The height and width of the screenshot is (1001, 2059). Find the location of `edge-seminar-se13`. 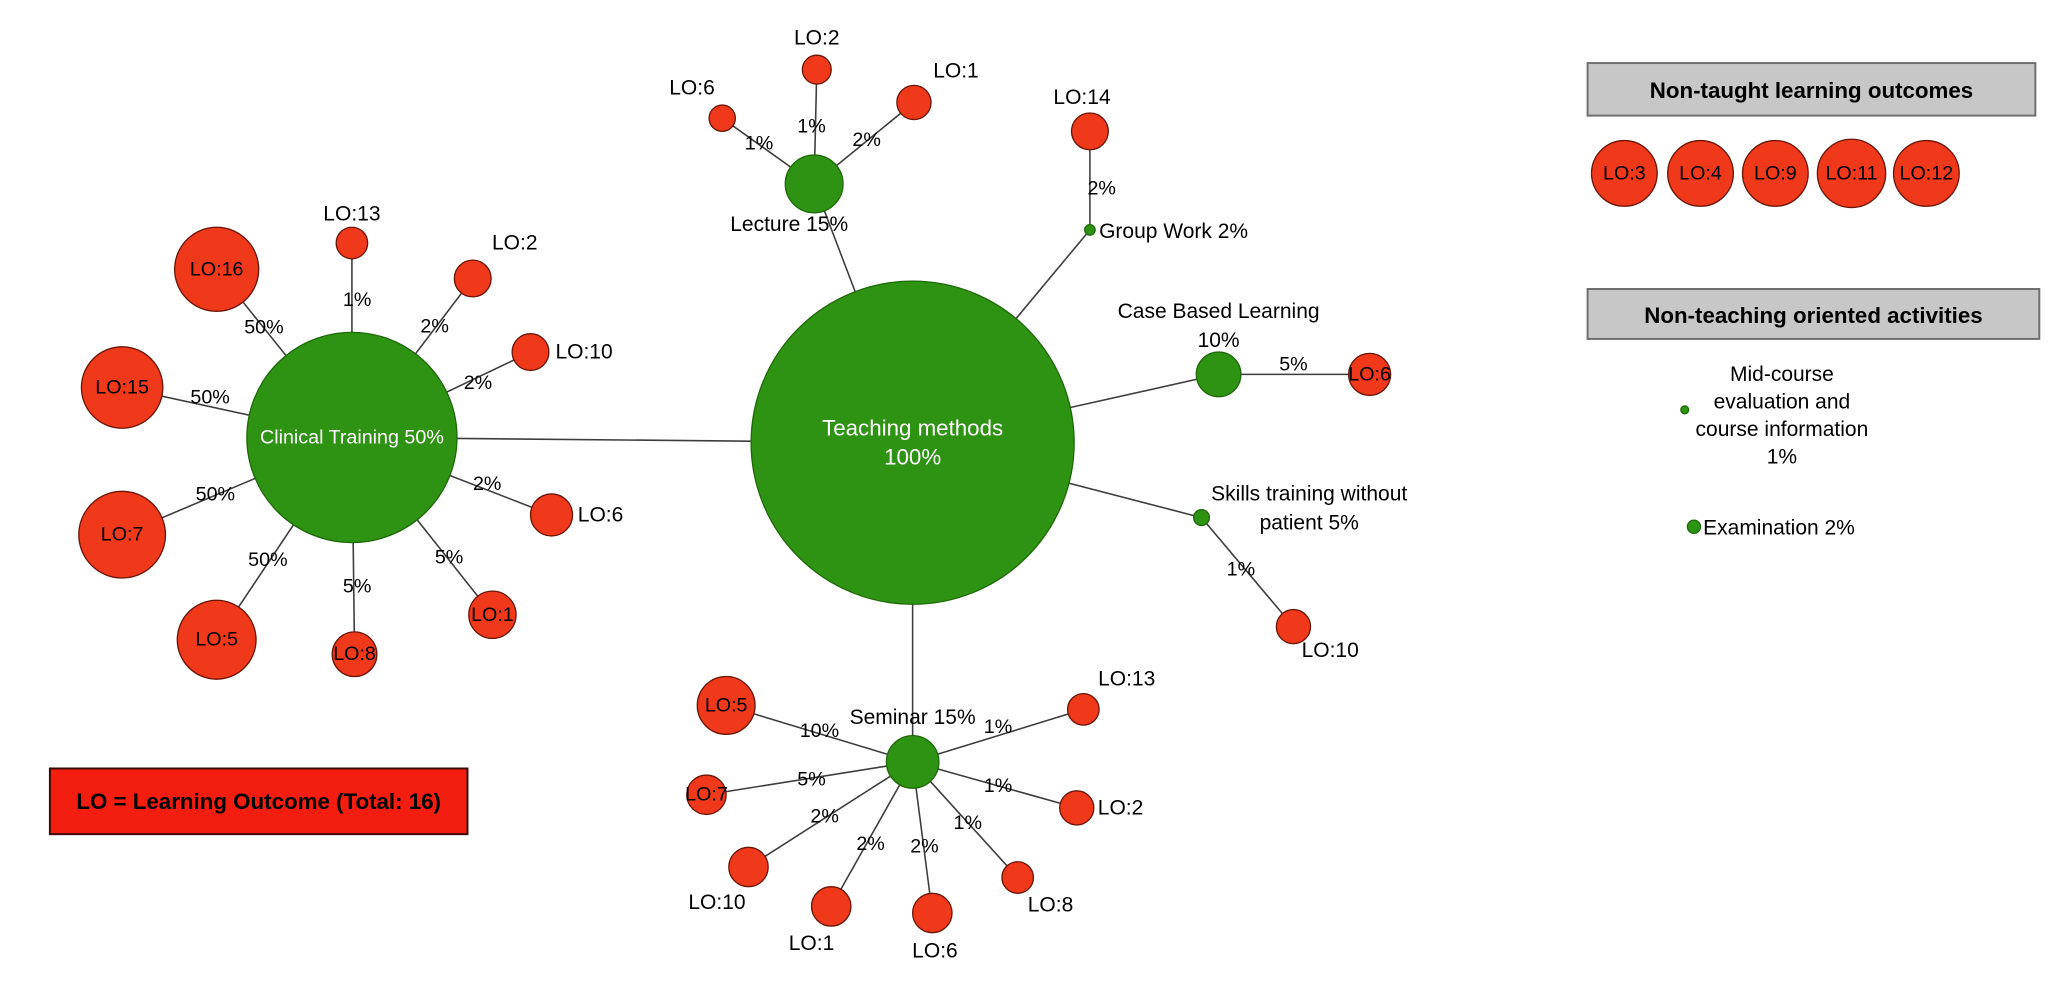

edge-seminar-se13 is located at coordinates (998, 735).